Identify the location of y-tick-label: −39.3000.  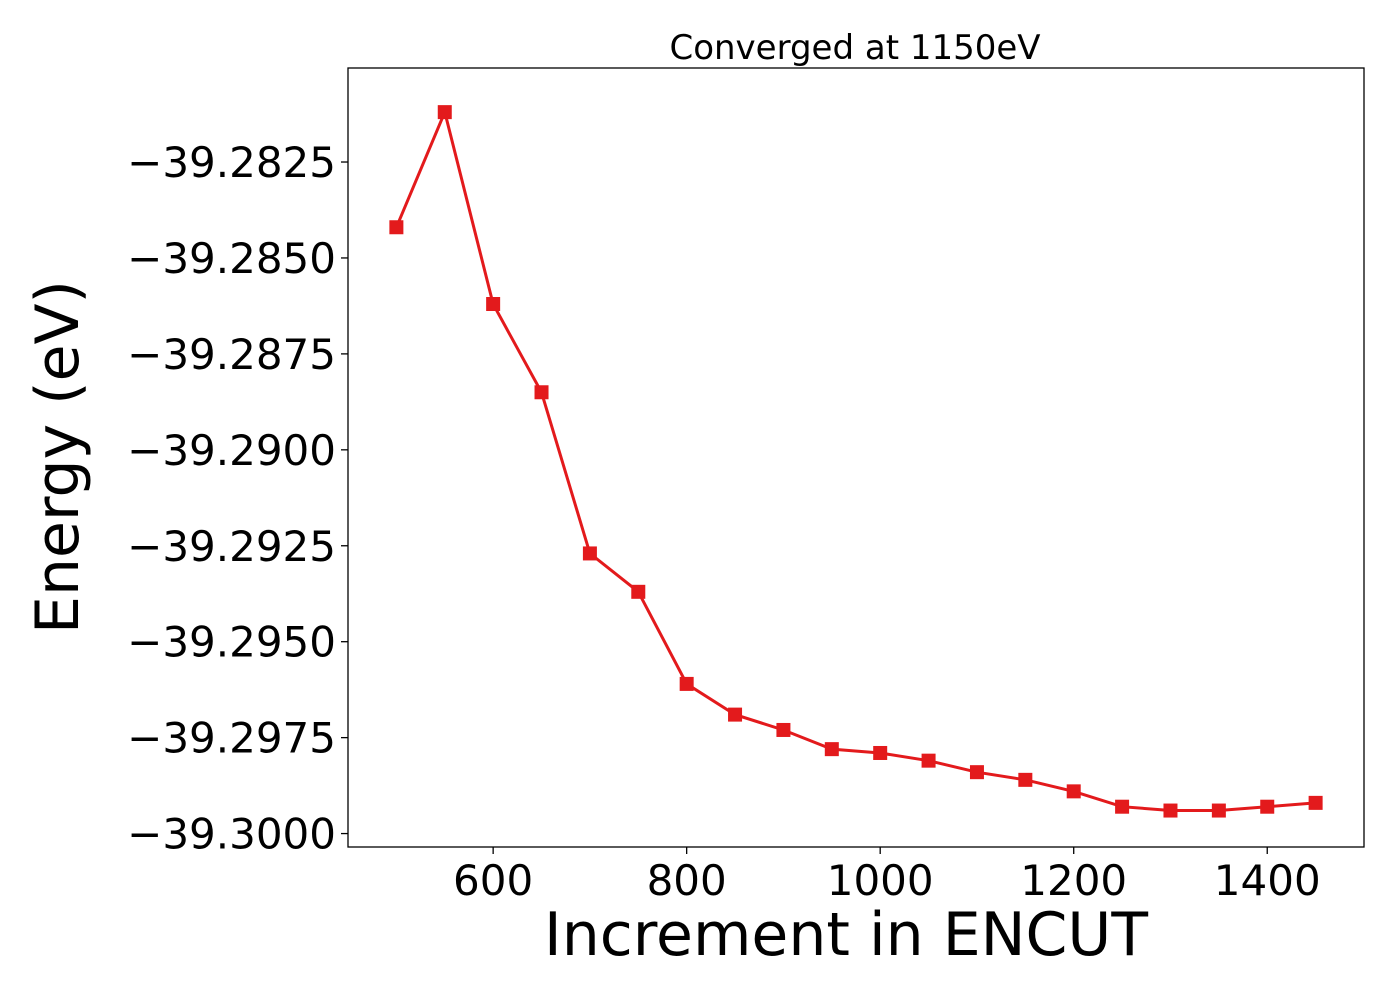
(231, 834).